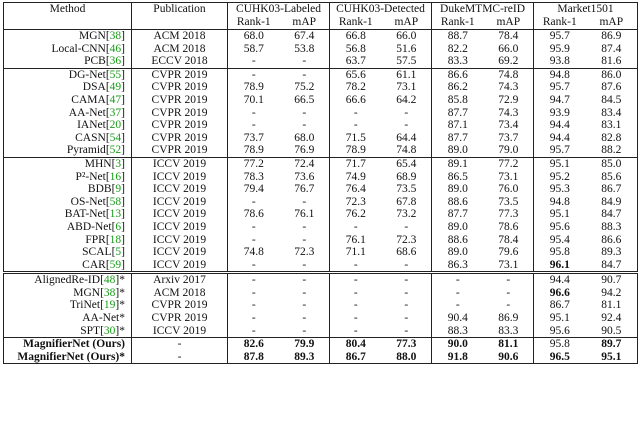 The height and width of the screenshot is (435, 640). Describe the element at coordinates (253, 163) in the screenshot. I see `rank1-value: 77.2` at that location.